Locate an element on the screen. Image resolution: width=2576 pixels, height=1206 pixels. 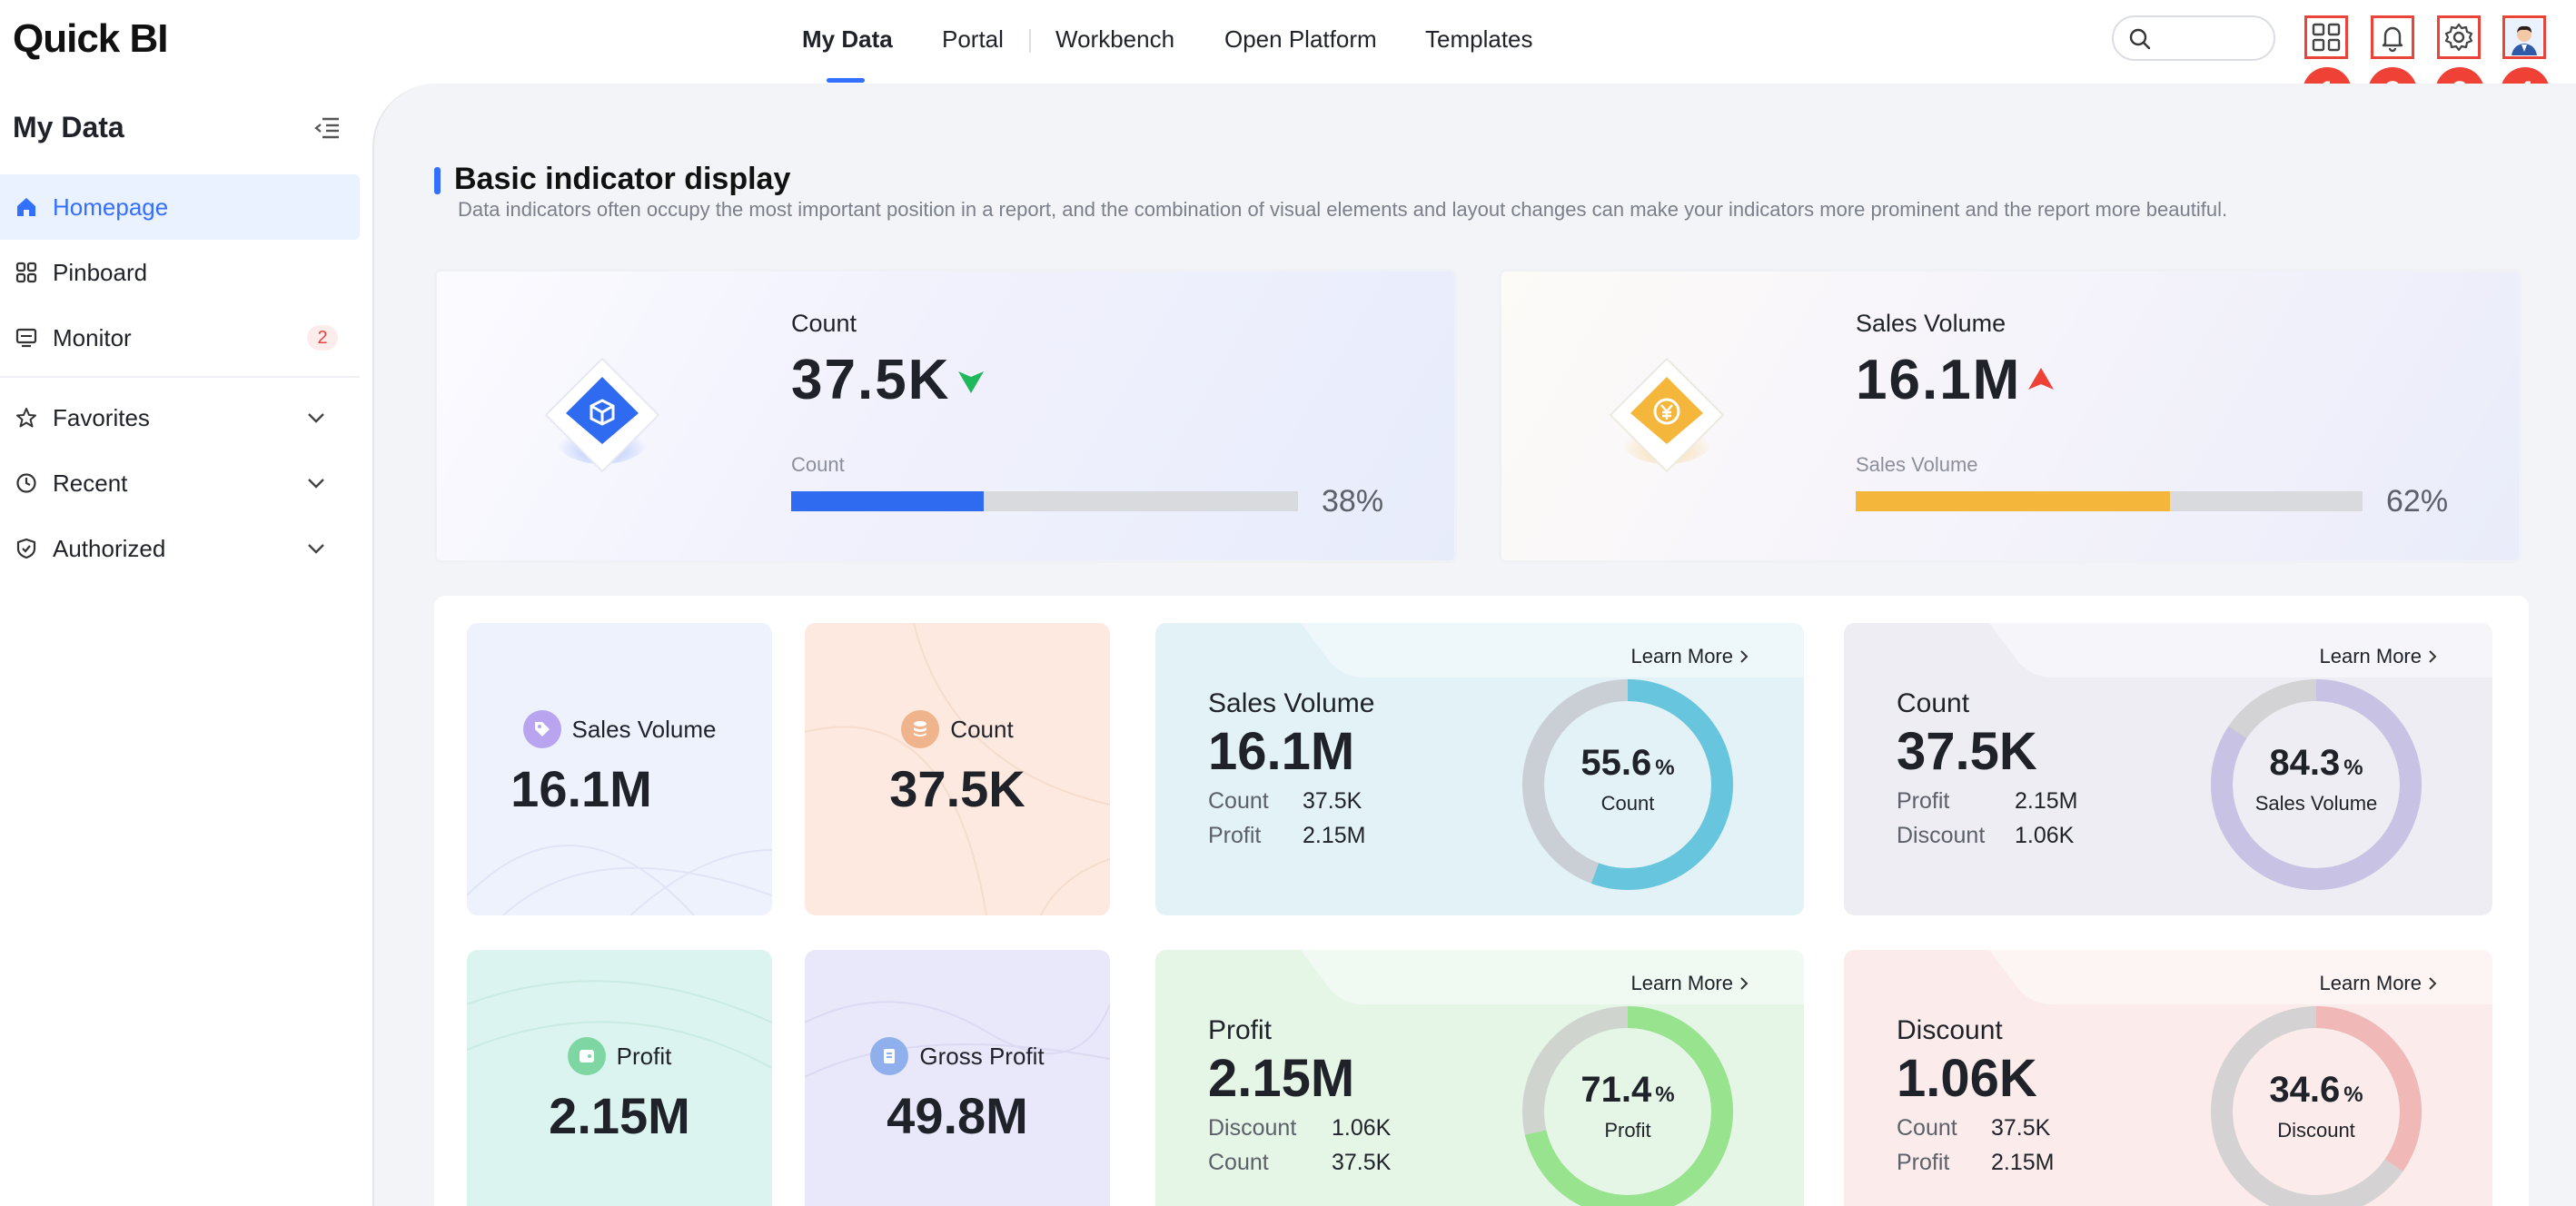
sidebar-item-recent: Recent is located at coordinates (180, 483).